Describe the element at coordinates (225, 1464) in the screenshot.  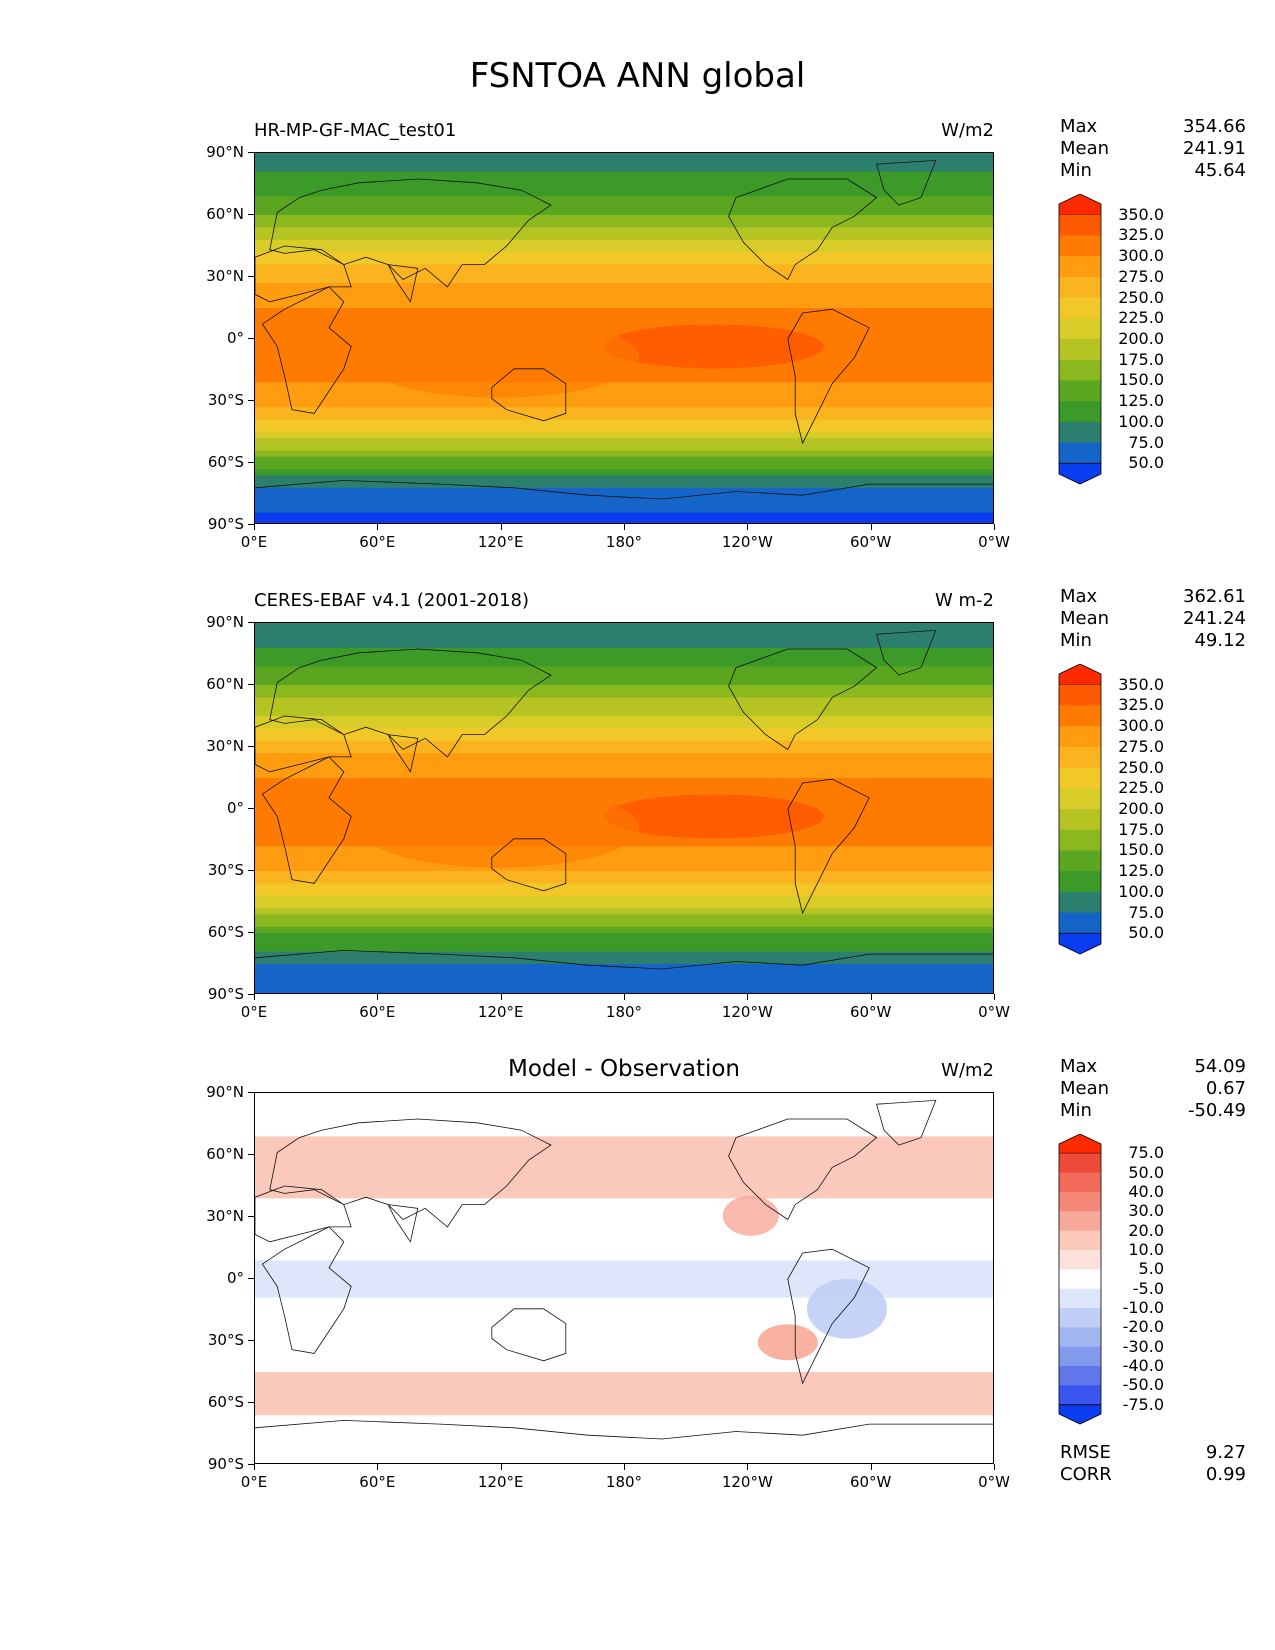
I see `panel-2-lat-tick: 90°S` at that location.